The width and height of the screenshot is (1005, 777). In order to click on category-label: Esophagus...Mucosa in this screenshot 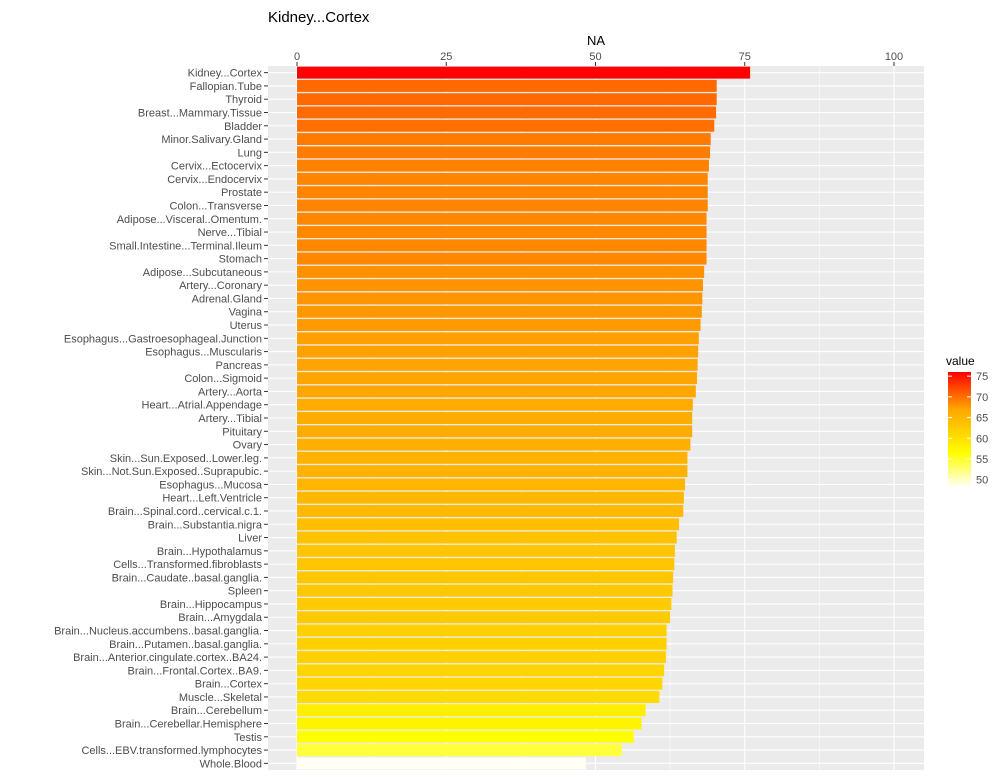, I will do `click(211, 485)`.